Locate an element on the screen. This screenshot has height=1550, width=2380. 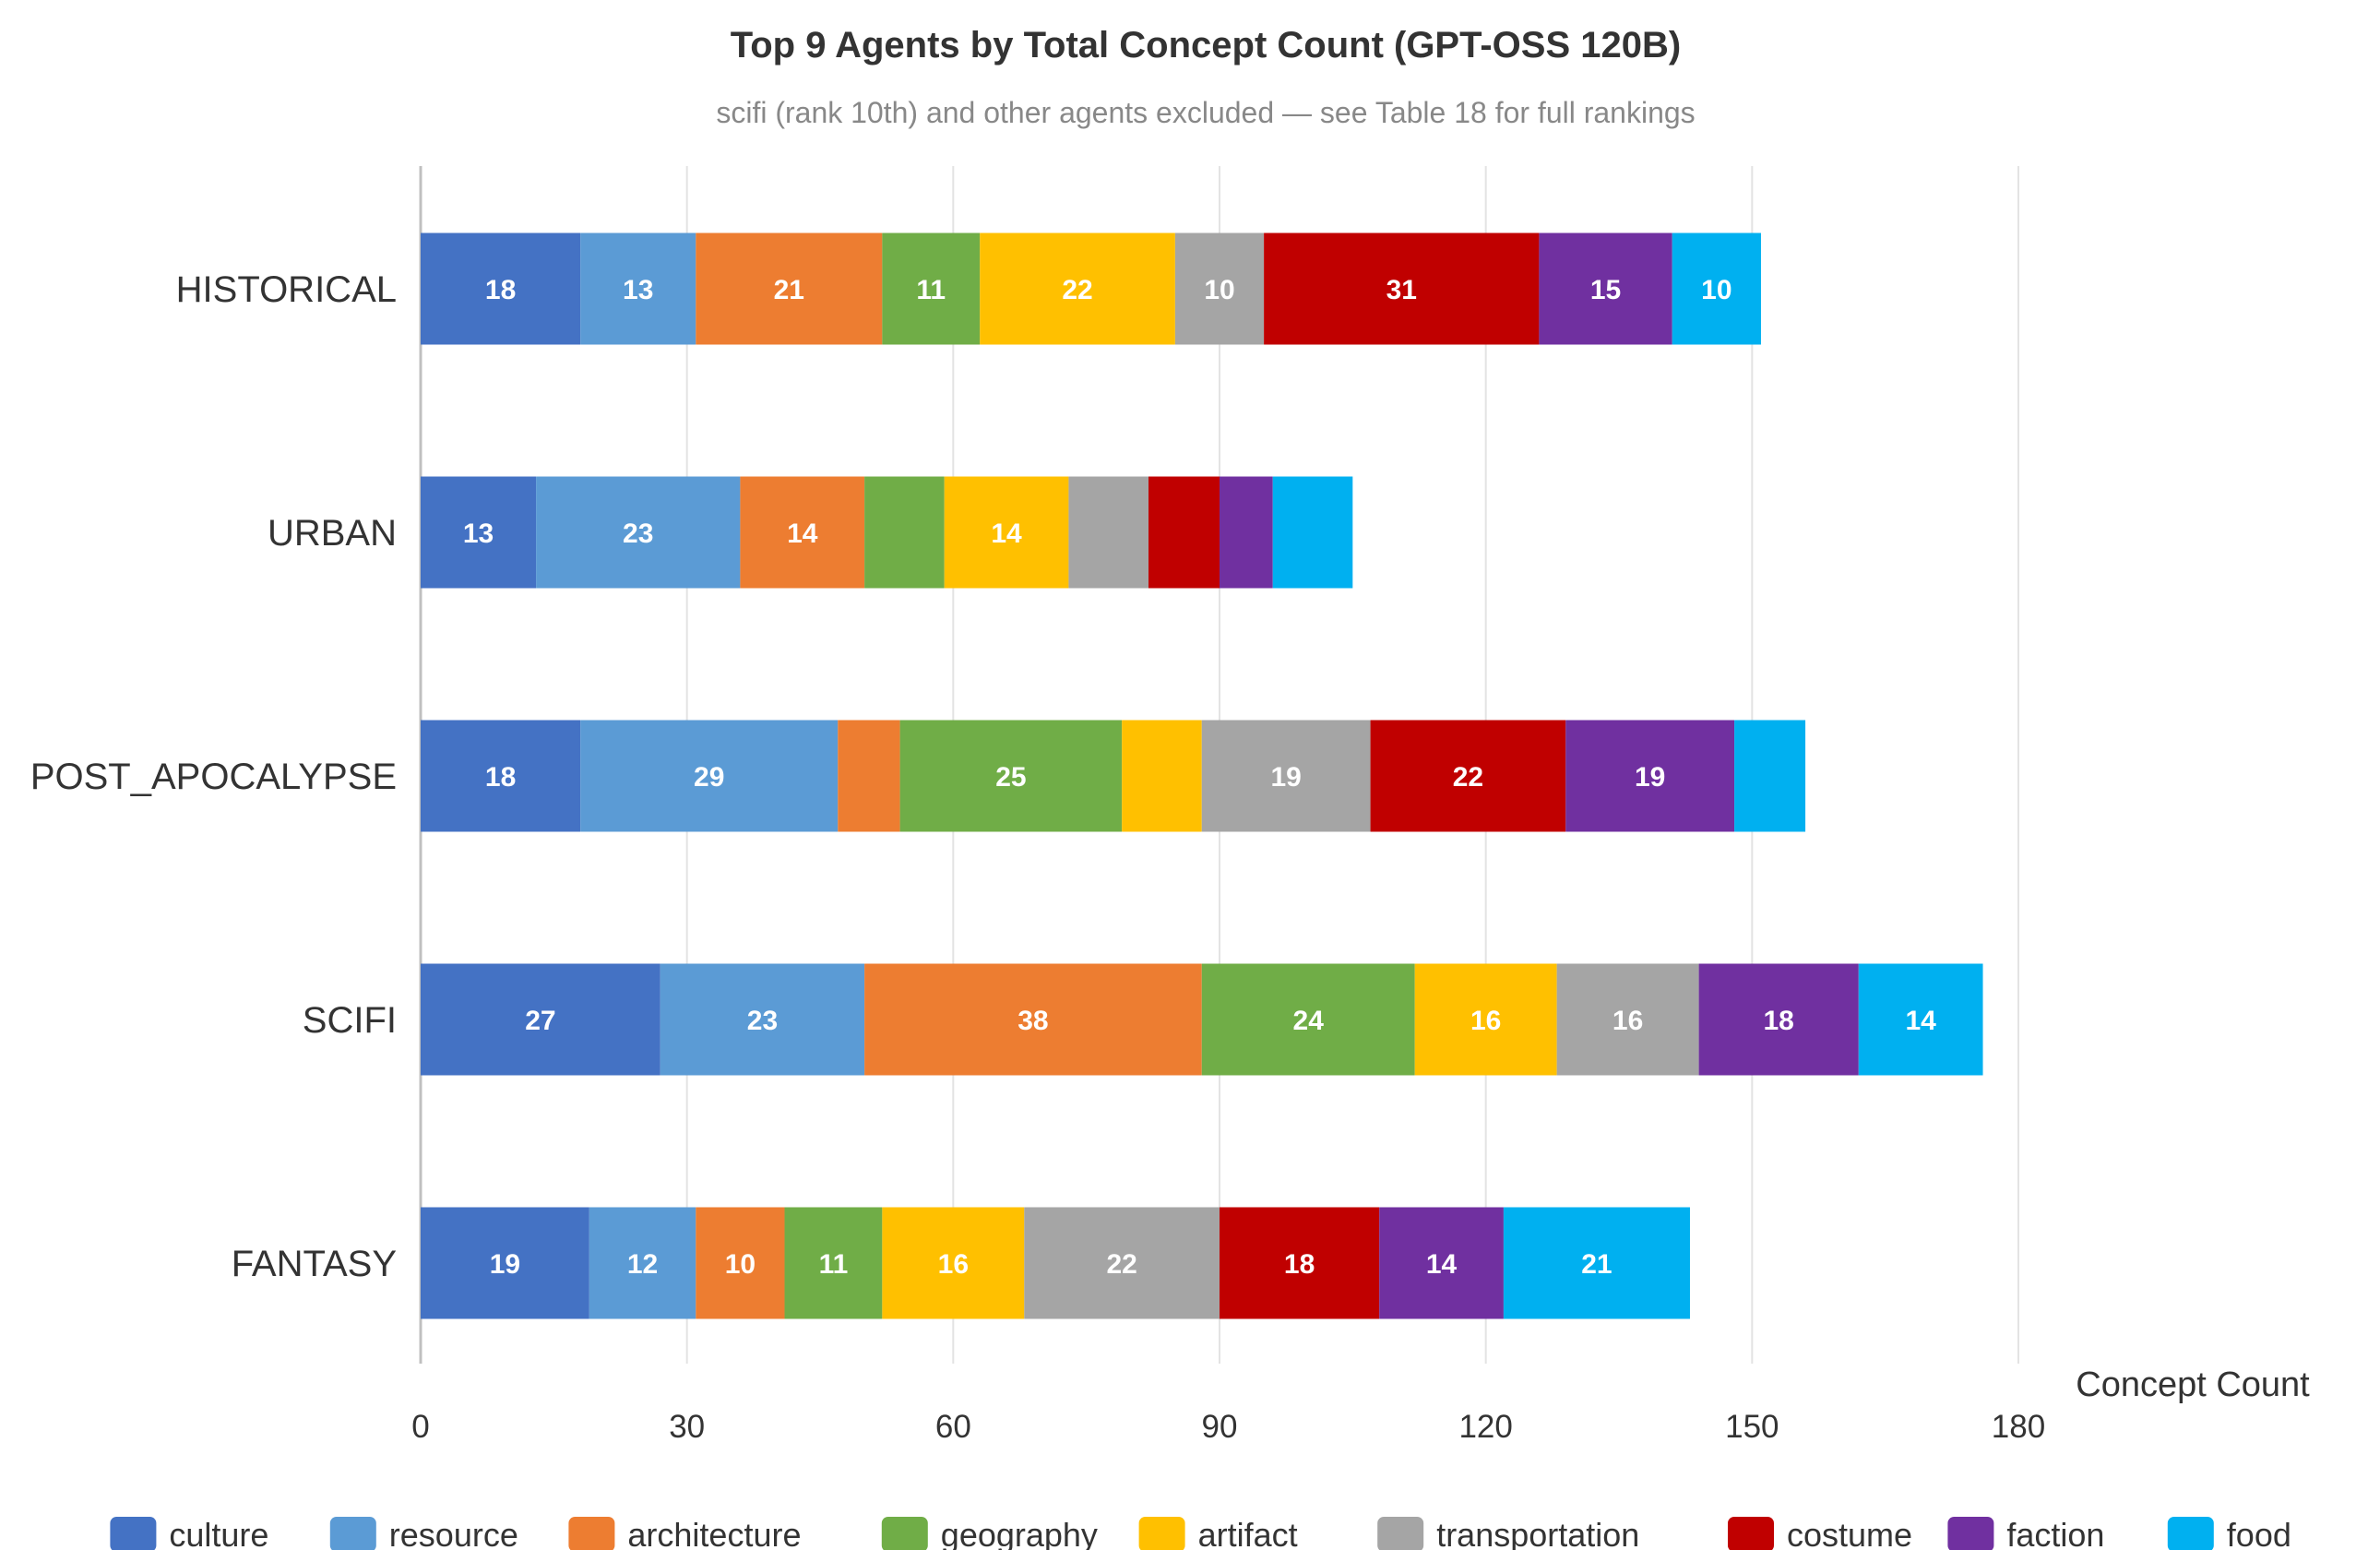
data-label: 31 is located at coordinates (1401, 290).